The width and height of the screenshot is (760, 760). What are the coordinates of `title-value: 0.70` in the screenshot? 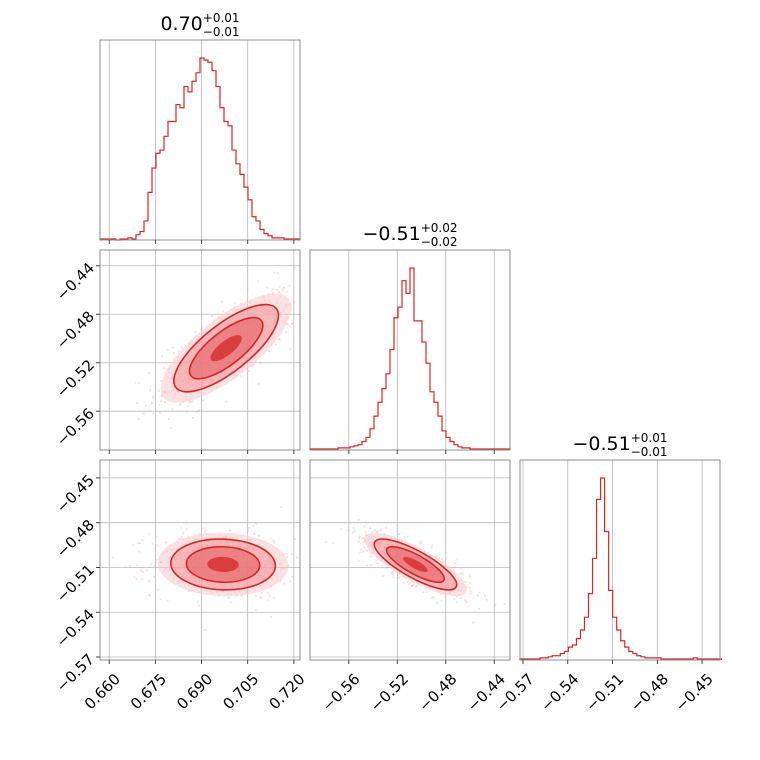 It's located at (181, 24).